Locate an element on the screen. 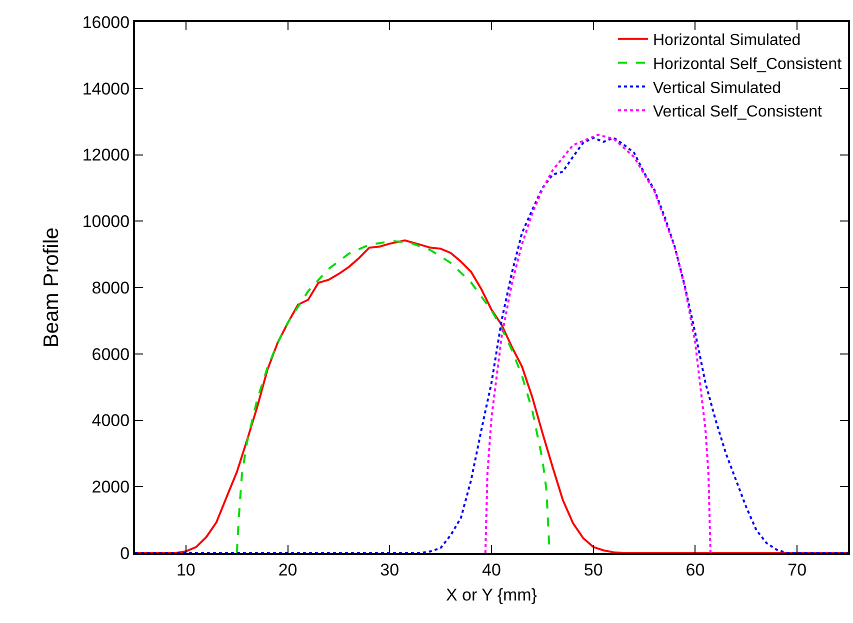 The image size is (853, 623). y-tick-label: 4000 is located at coordinates (111, 420).